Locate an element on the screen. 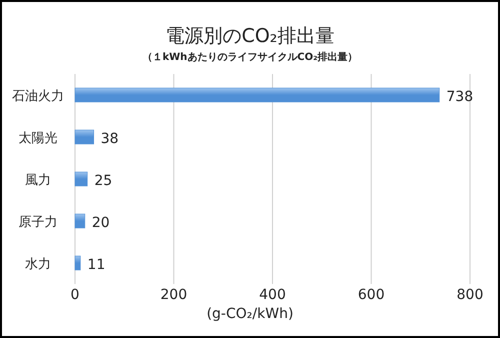  category: 水力 is located at coordinates (38, 264).